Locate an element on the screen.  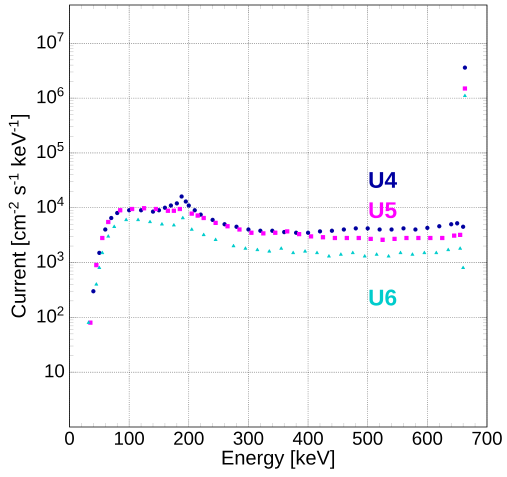
x-tick-label: 700 is located at coordinates (487, 438).